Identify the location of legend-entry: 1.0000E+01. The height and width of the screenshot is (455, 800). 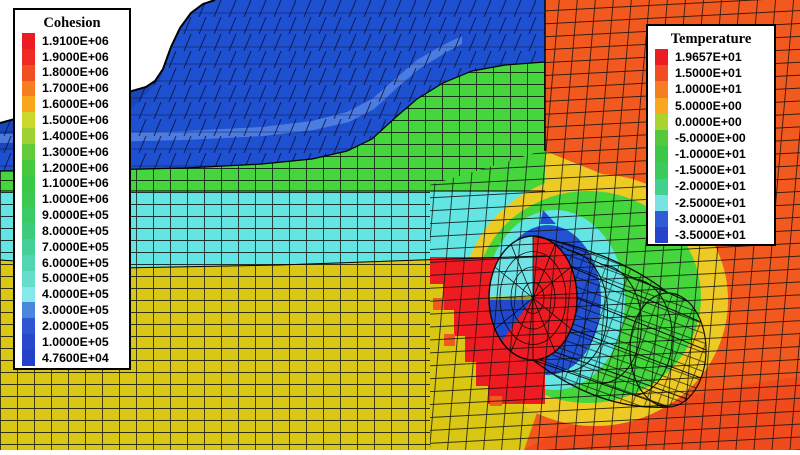
(711, 89).